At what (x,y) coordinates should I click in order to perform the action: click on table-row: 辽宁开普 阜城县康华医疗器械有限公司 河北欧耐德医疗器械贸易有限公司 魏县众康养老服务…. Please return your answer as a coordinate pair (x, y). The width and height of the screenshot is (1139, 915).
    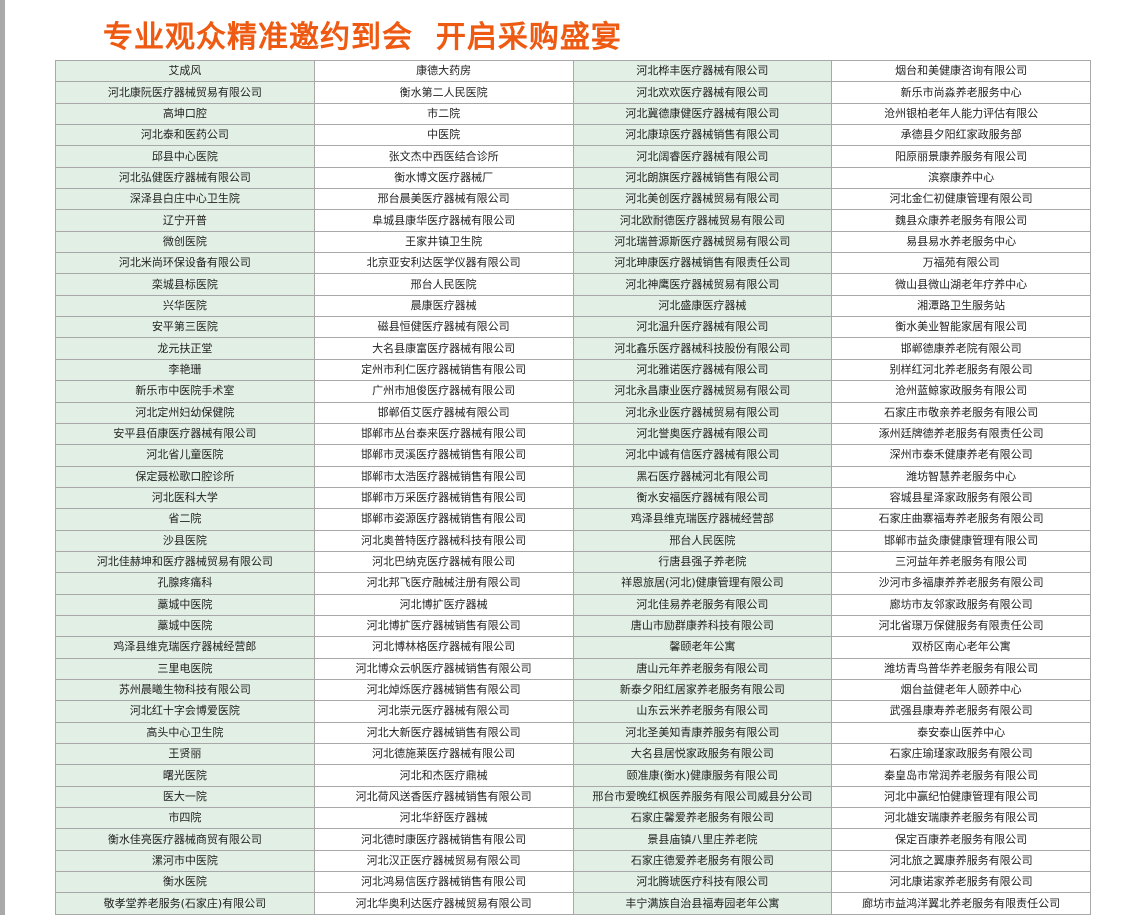
    Looking at the image, I should click on (573, 220).